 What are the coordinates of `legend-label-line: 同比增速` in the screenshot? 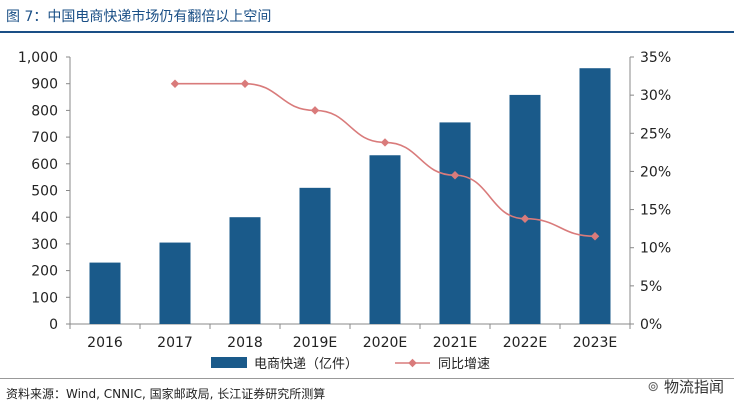 It's located at (464, 364).